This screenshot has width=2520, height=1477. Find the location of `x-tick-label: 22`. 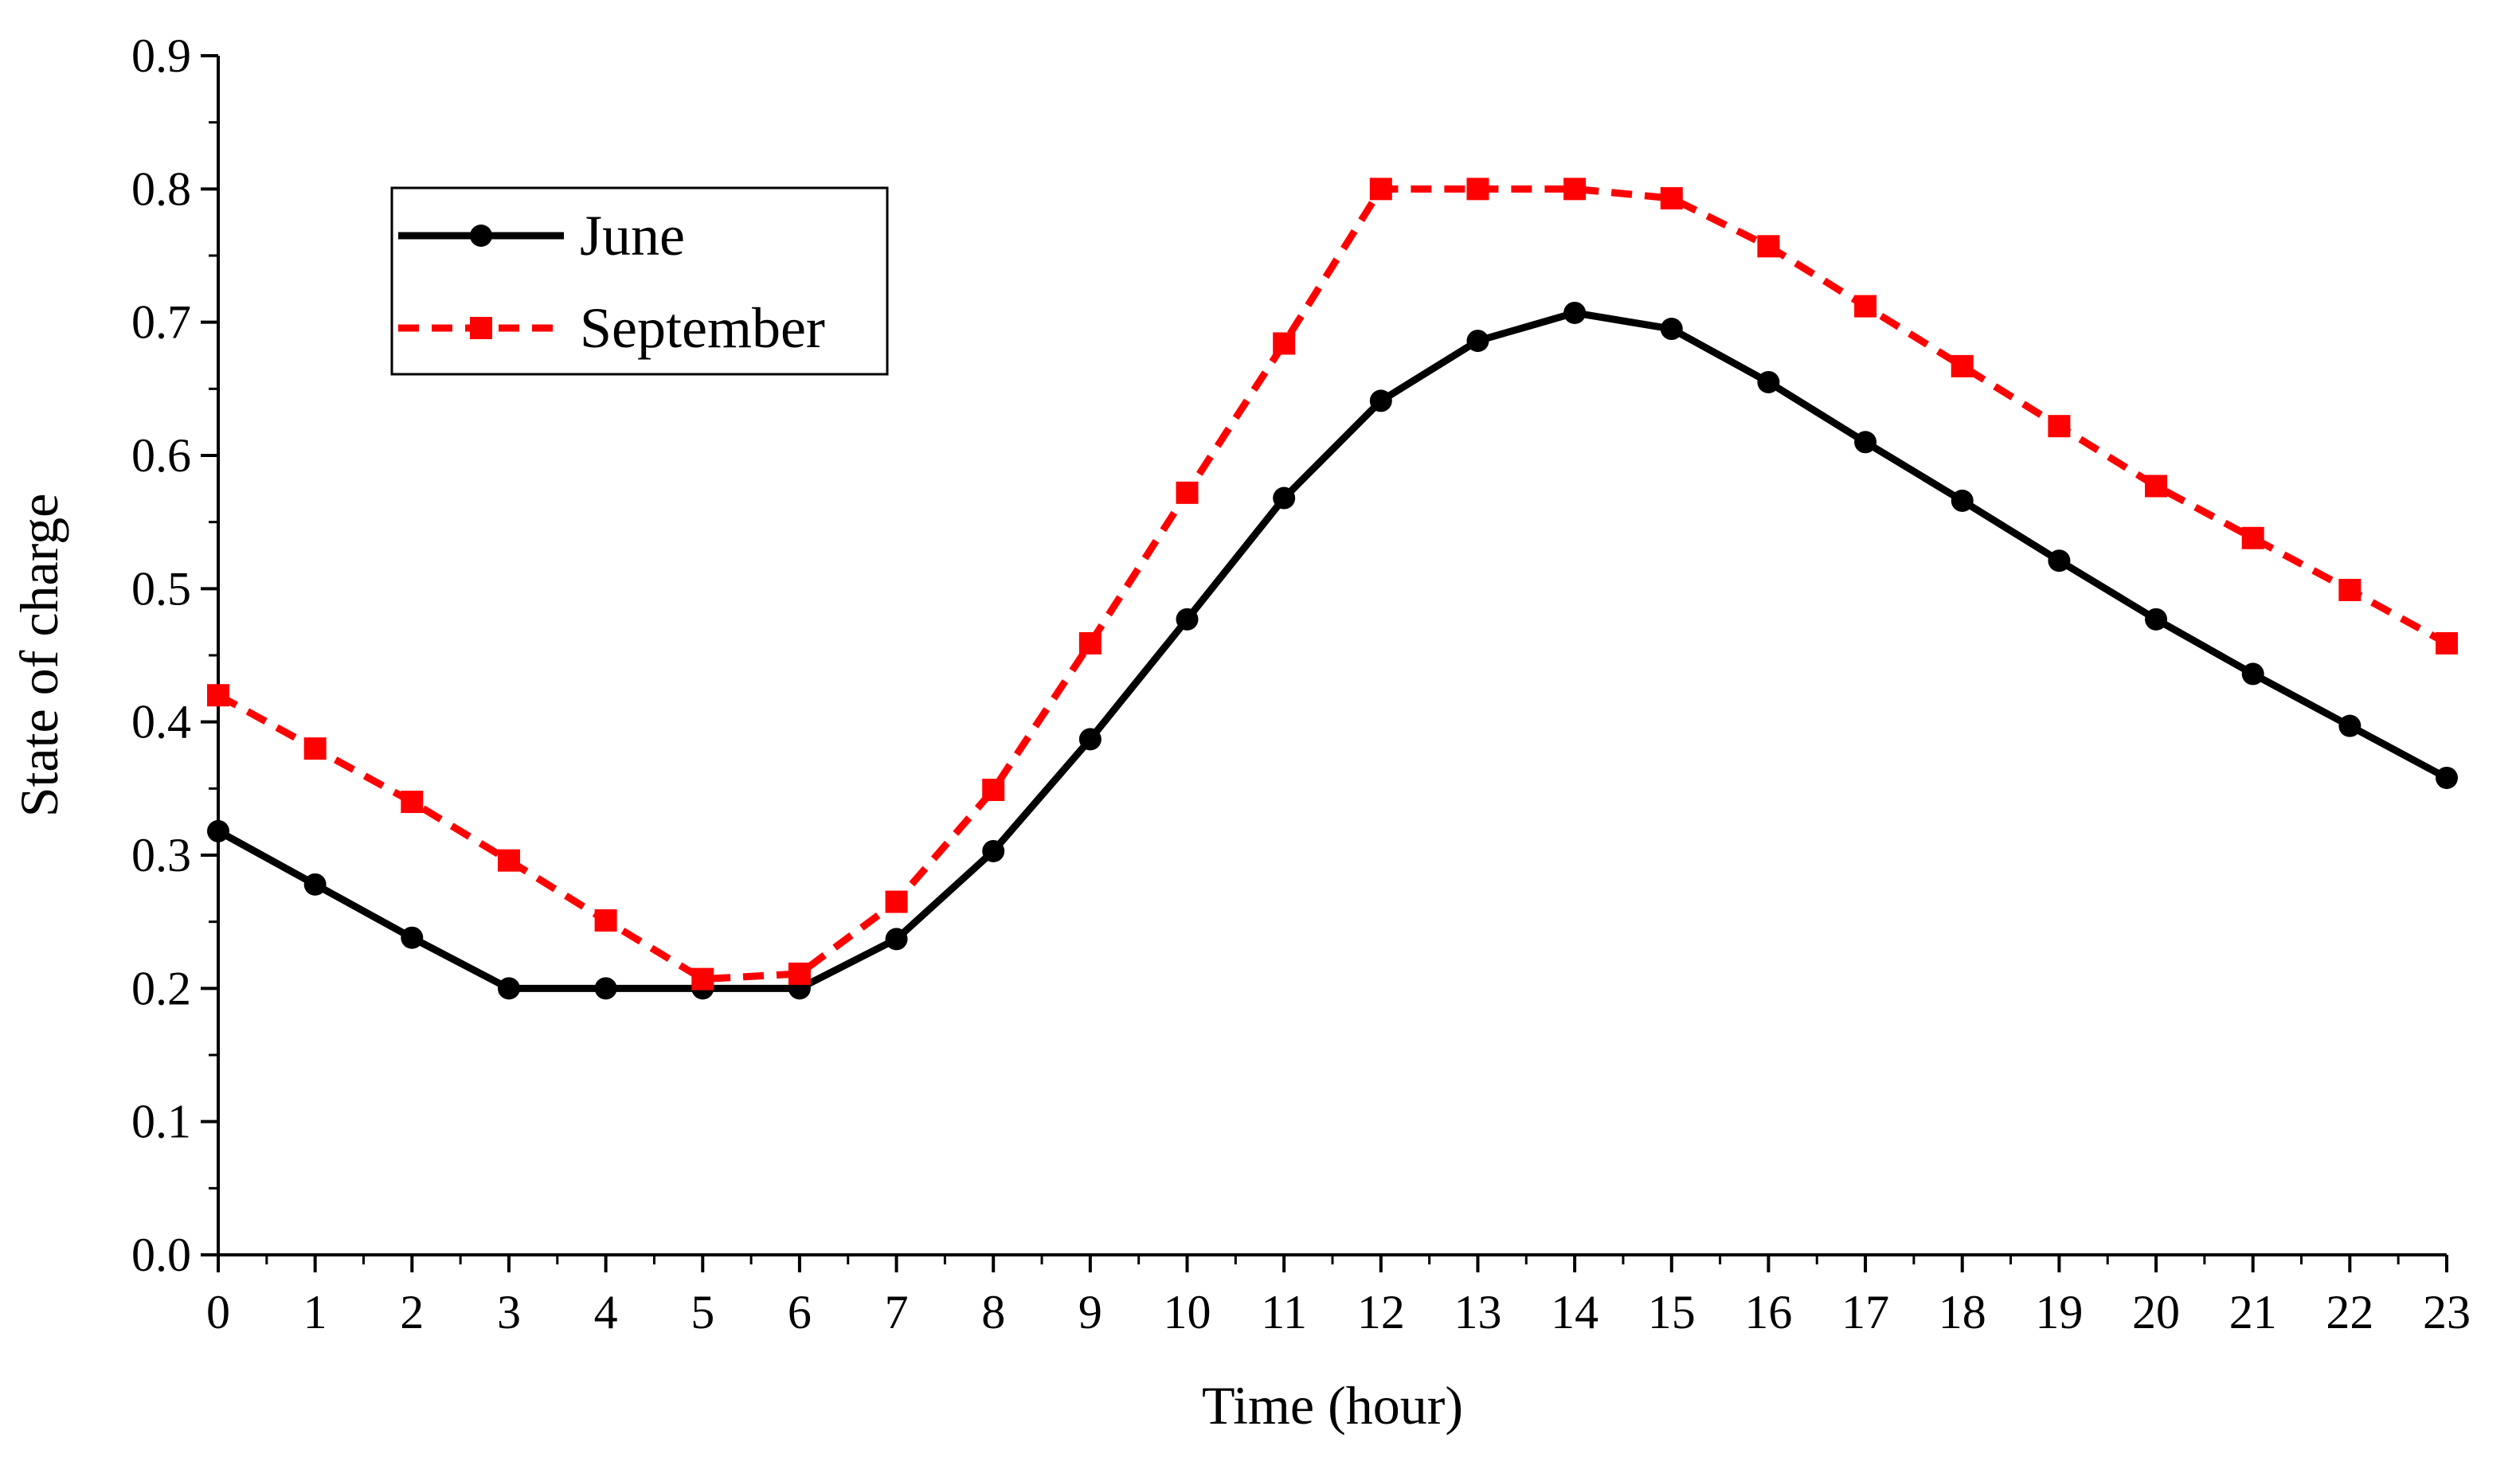

x-tick-label: 22 is located at coordinates (2349, 1312).